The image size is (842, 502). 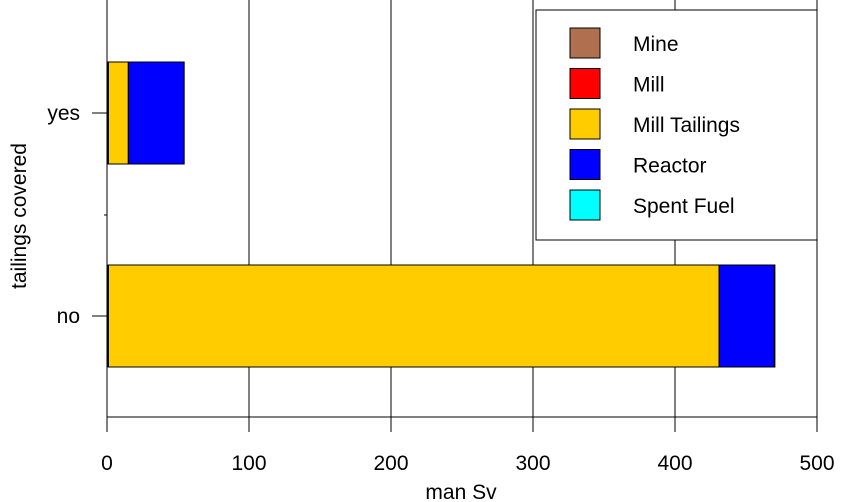 What do you see at coordinates (461, 491) in the screenshot?
I see `x-axis-label: man Sv` at bounding box center [461, 491].